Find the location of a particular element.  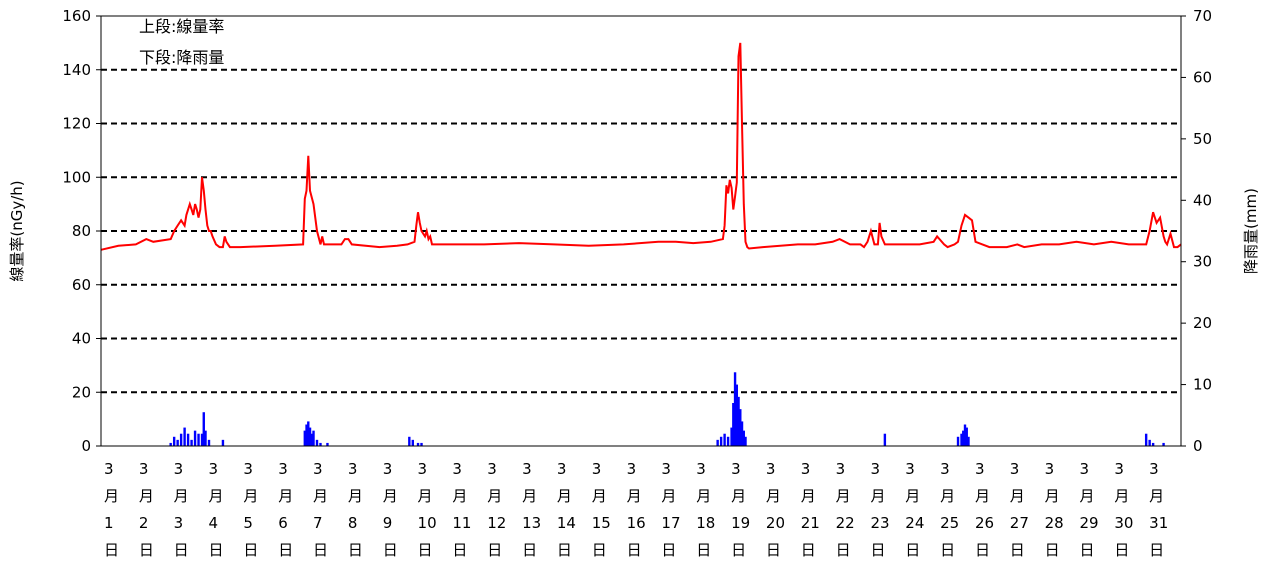

right-tick-label: 40 is located at coordinates (1202, 200).